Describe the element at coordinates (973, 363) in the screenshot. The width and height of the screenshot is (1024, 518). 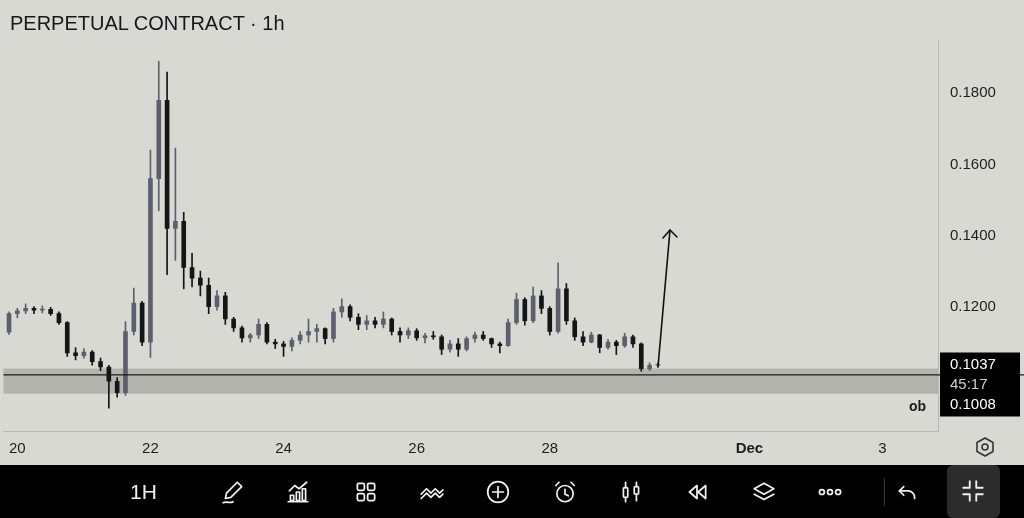
I see `text: 0.1037` at that location.